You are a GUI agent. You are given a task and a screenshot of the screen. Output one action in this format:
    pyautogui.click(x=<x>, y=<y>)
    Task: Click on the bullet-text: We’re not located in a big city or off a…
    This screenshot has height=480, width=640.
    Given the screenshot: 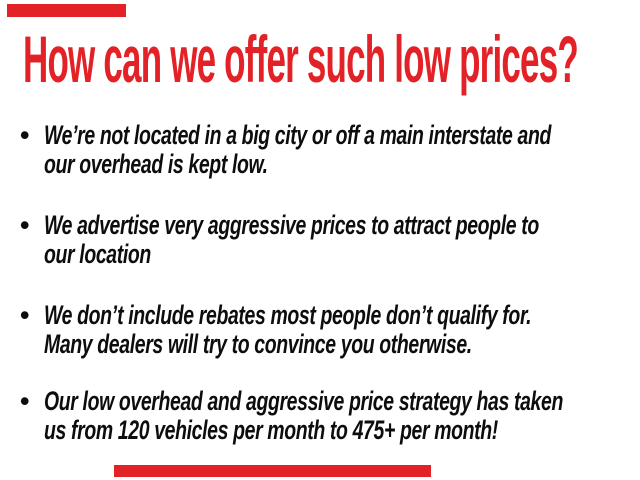 What is the action you would take?
    pyautogui.click(x=342, y=150)
    